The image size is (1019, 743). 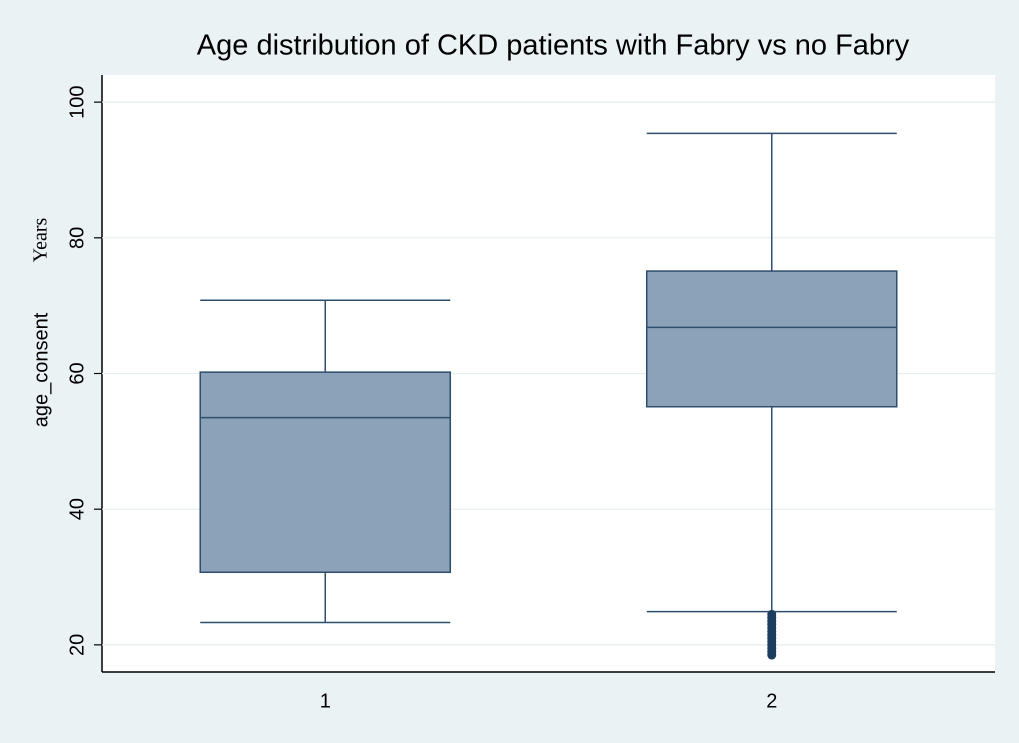 What do you see at coordinates (772, 614) in the screenshot?
I see `outlier` at bounding box center [772, 614].